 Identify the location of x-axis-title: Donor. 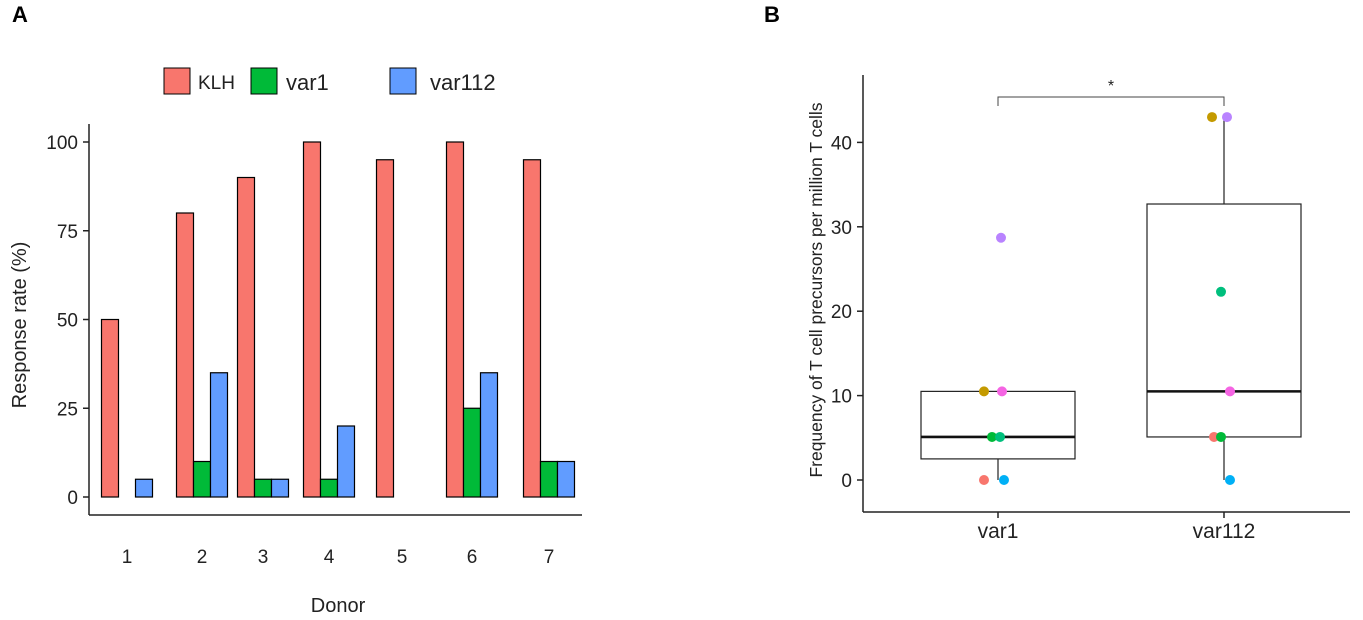
(338, 606).